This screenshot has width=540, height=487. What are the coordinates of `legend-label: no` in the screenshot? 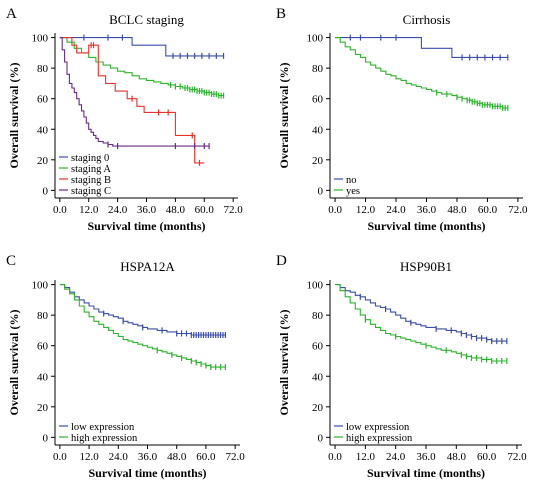 It's located at (351, 180).